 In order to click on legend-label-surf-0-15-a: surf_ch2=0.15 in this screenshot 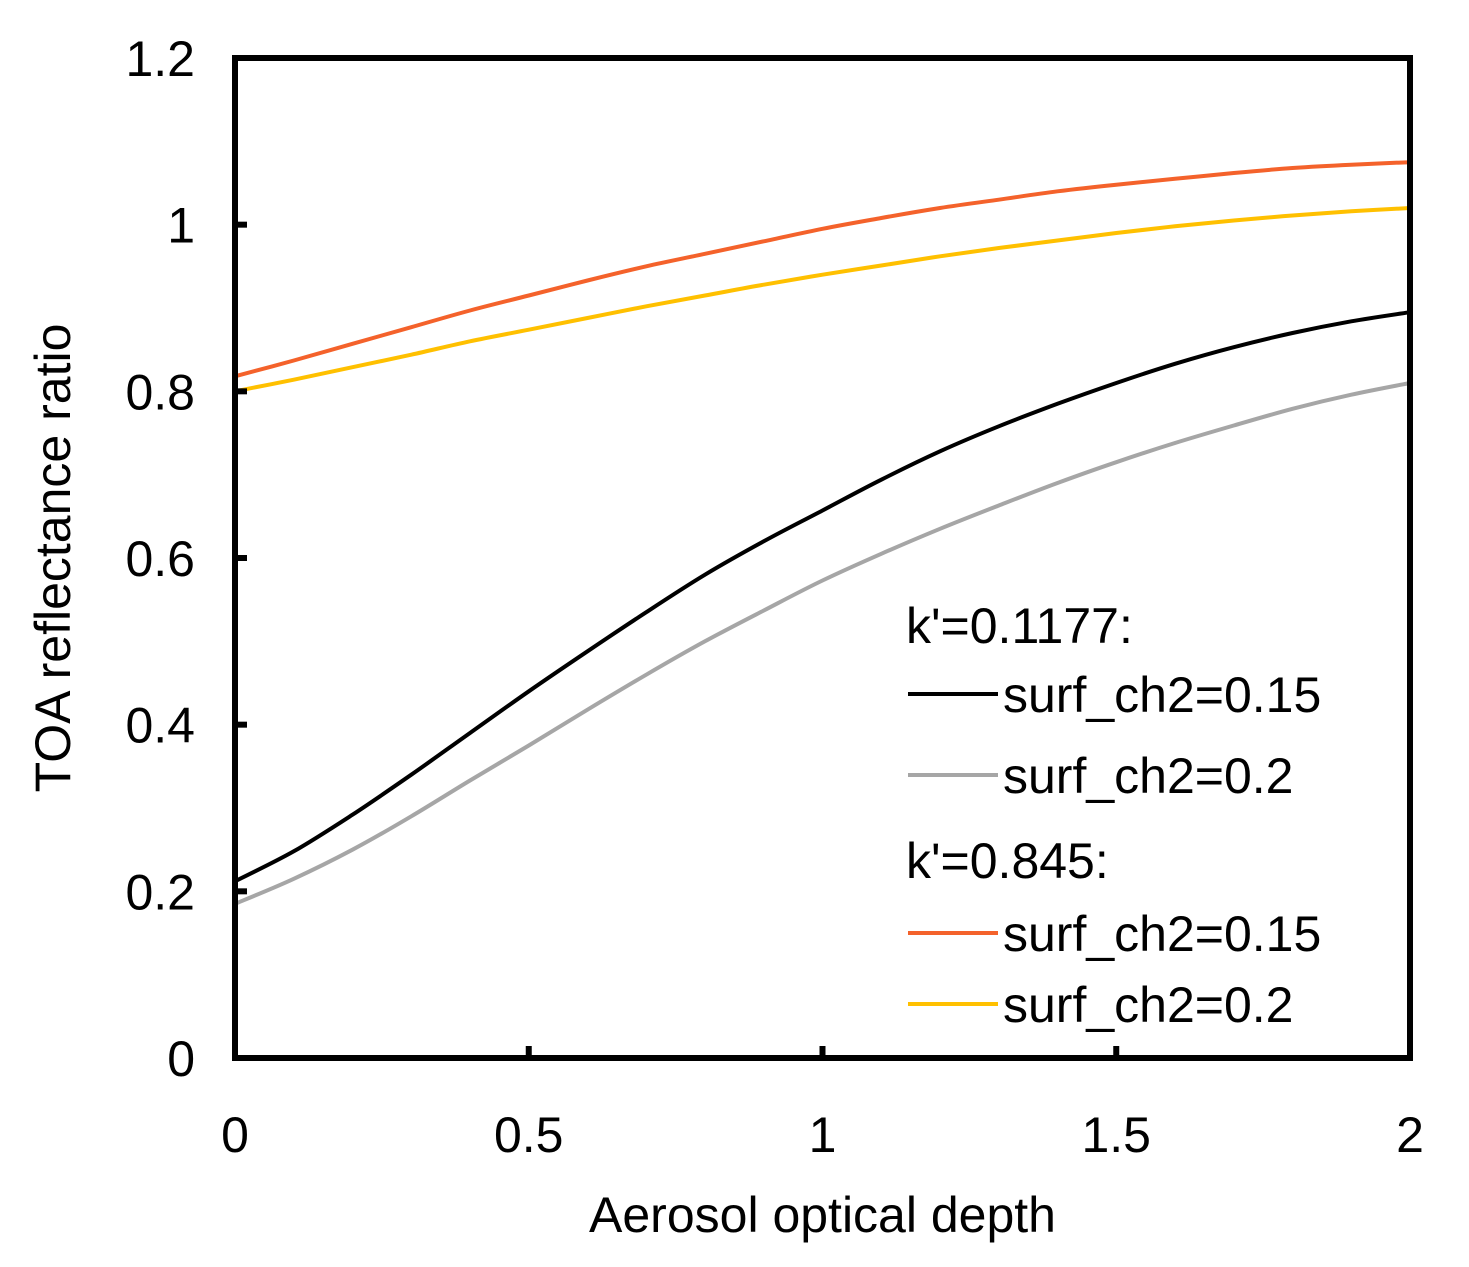, I will do `click(1162, 695)`.